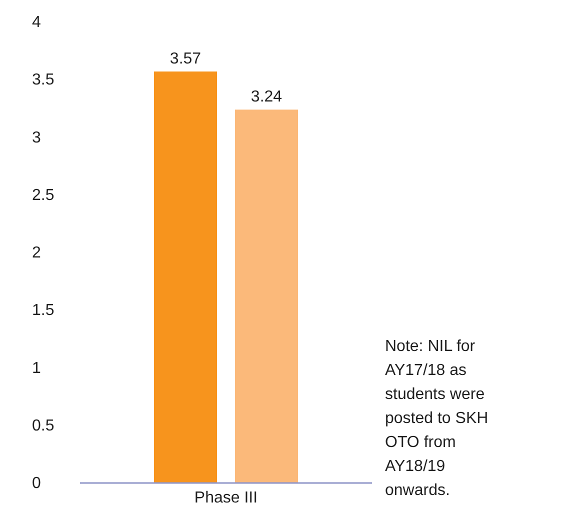 The width and height of the screenshot is (588, 524). What do you see at coordinates (437, 419) in the screenshot?
I see `text: Note: NIL for AY17/18 as students were posted to SKH OTO from AY18/19 onwards.` at bounding box center [437, 419].